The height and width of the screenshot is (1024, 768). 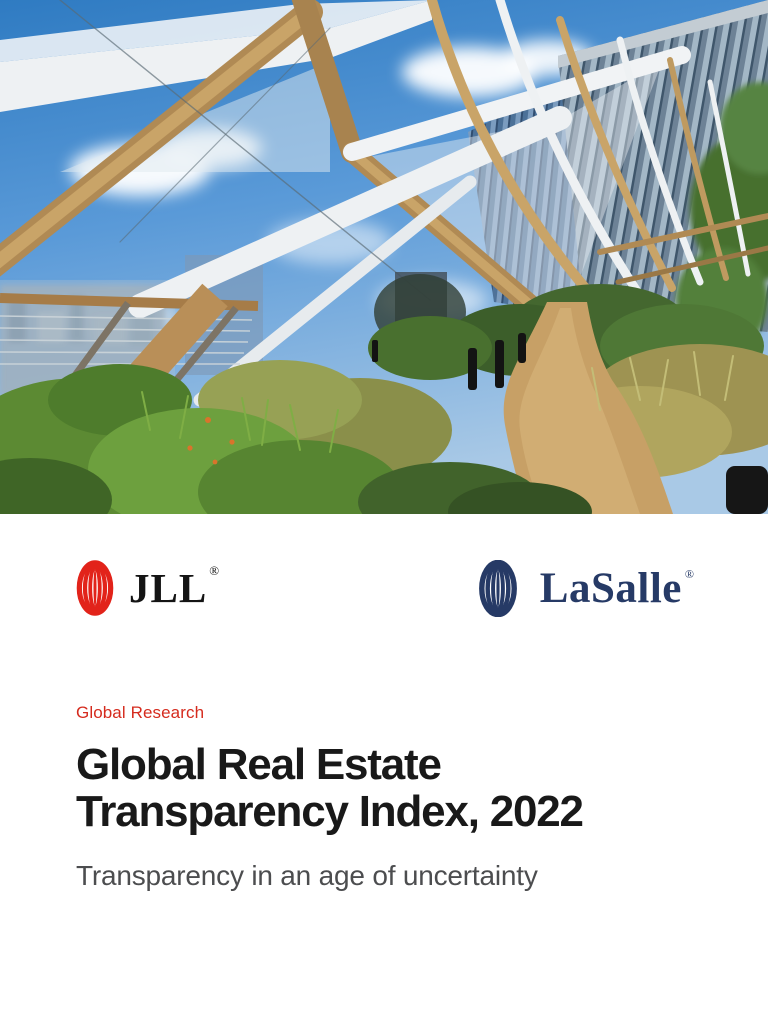 I want to click on jll-logo: JLL ®, so click(x=147, y=588).